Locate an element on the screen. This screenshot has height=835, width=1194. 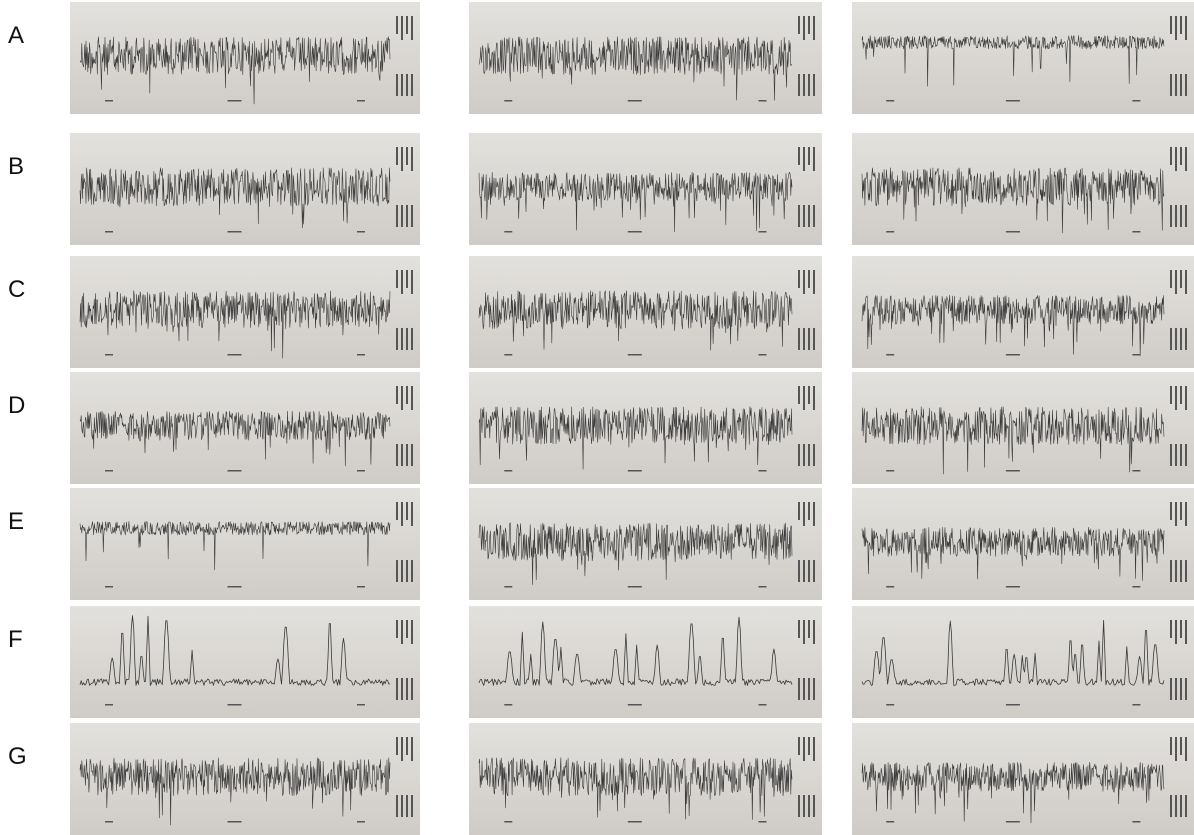
row-label-c: C is located at coordinates (17, 289).